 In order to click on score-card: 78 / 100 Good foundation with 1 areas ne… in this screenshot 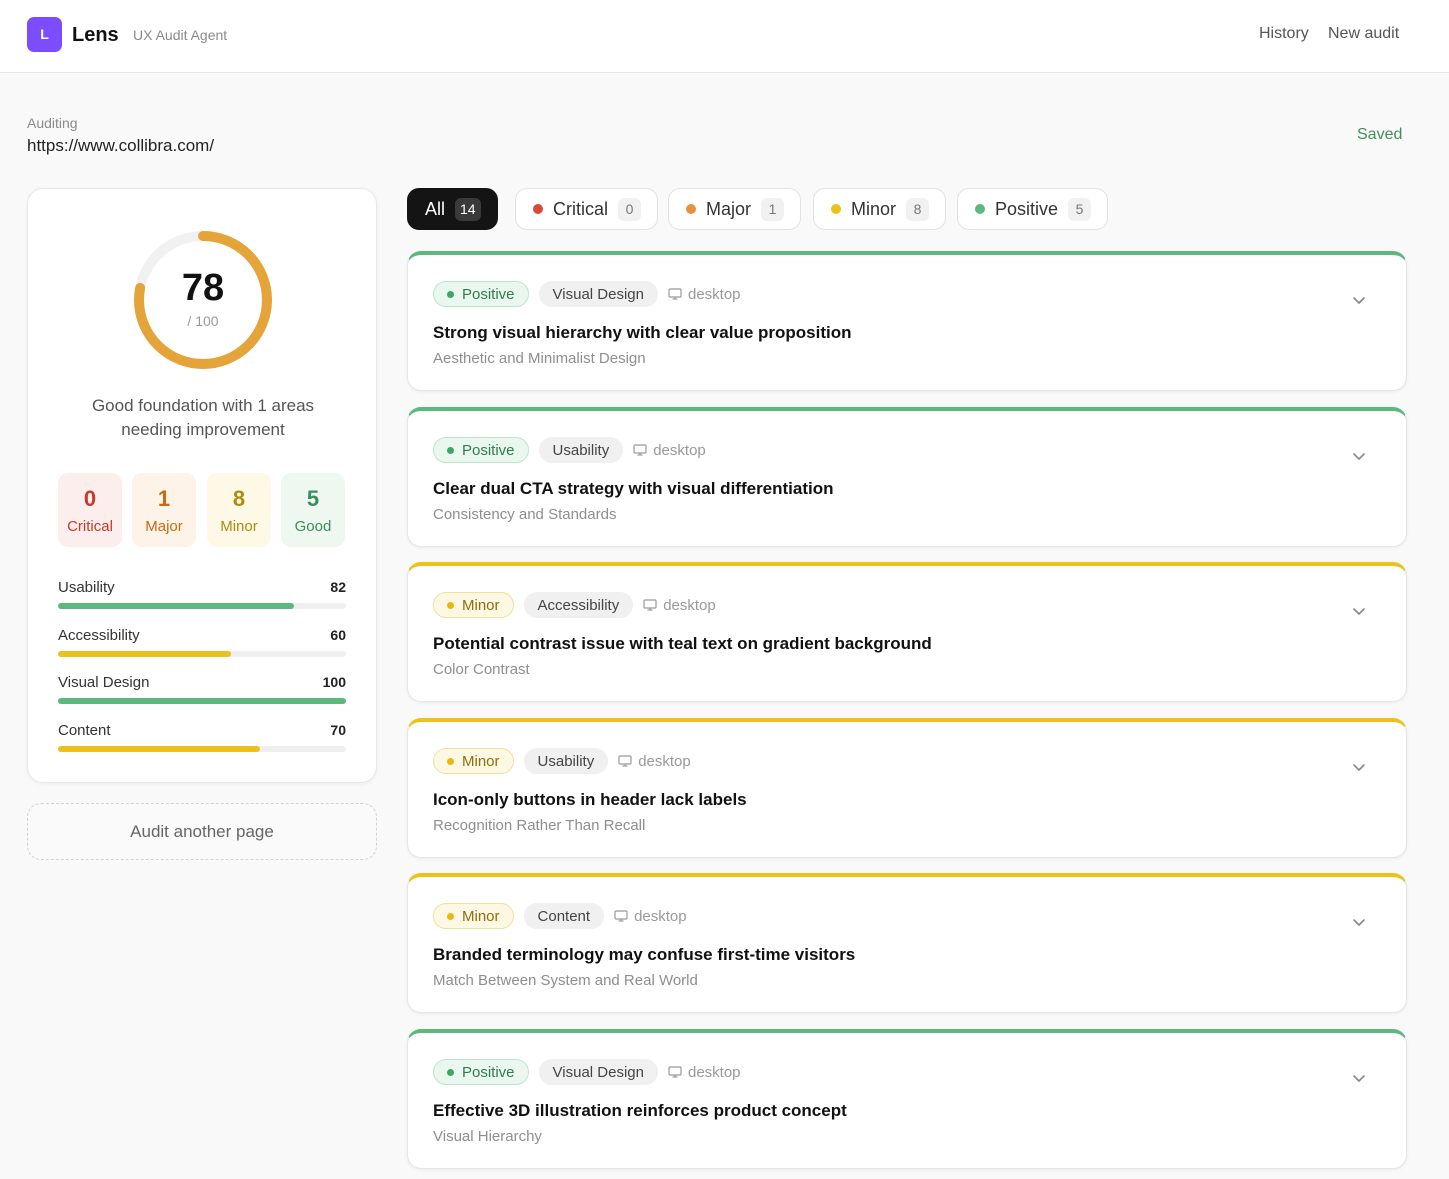, I will do `click(202, 485)`.